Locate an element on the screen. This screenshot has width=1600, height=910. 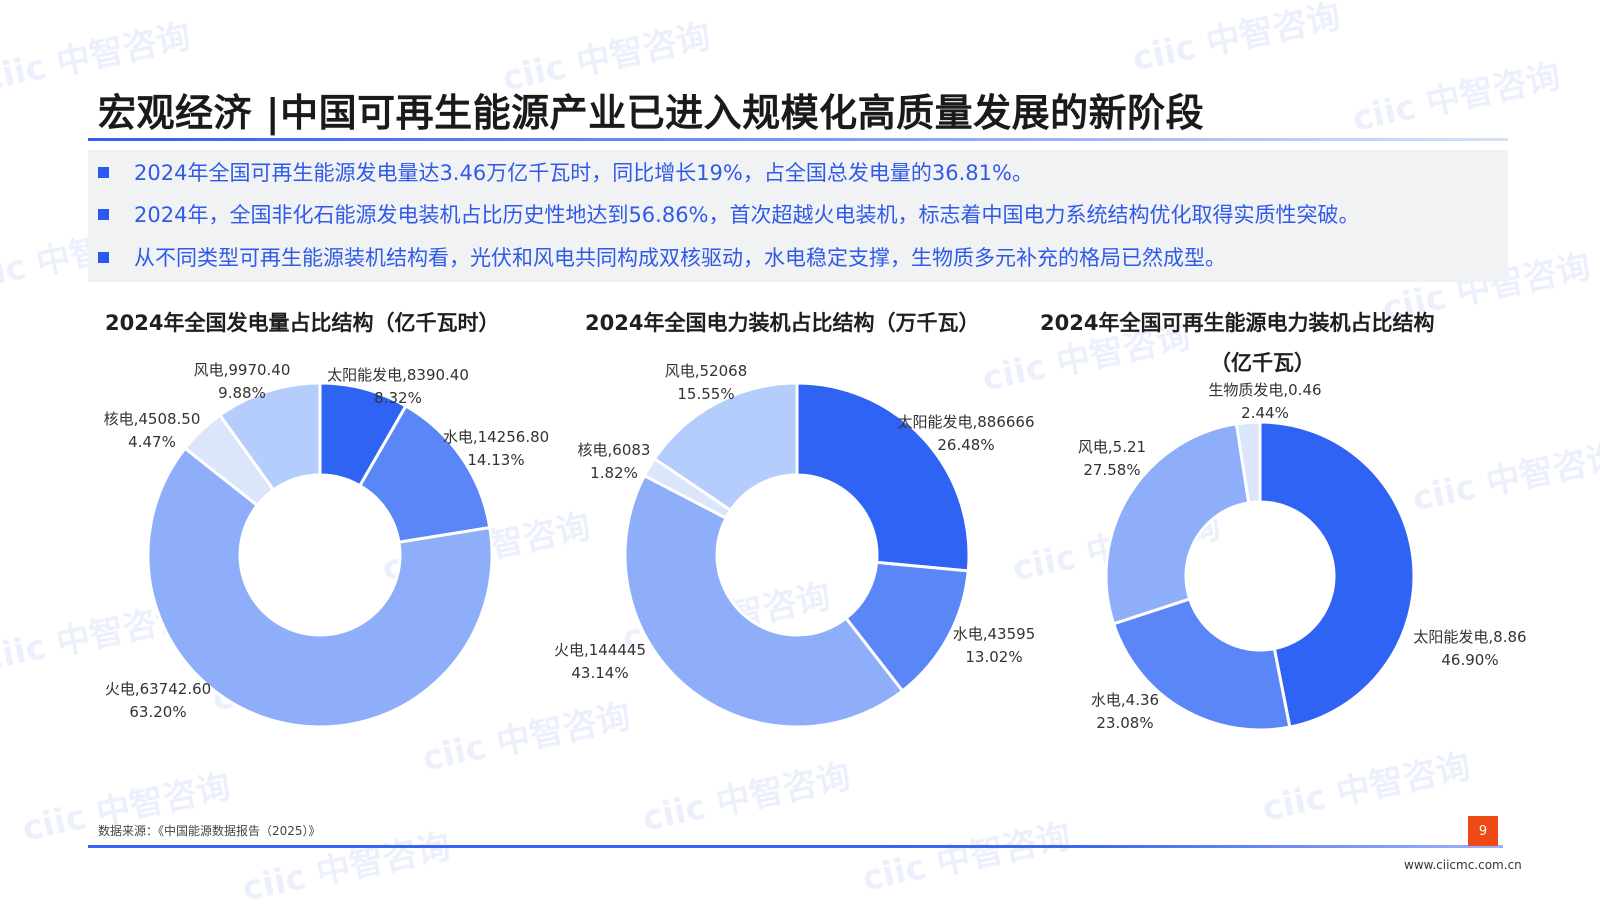
chart-2-title: 2024年全国电力装机占比结构（万千瓦） is located at coordinates (782, 323).